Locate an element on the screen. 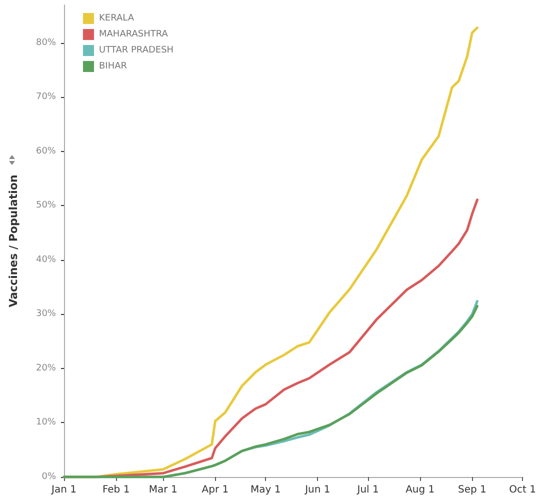  y-tick-label: 30% is located at coordinates (46, 314).